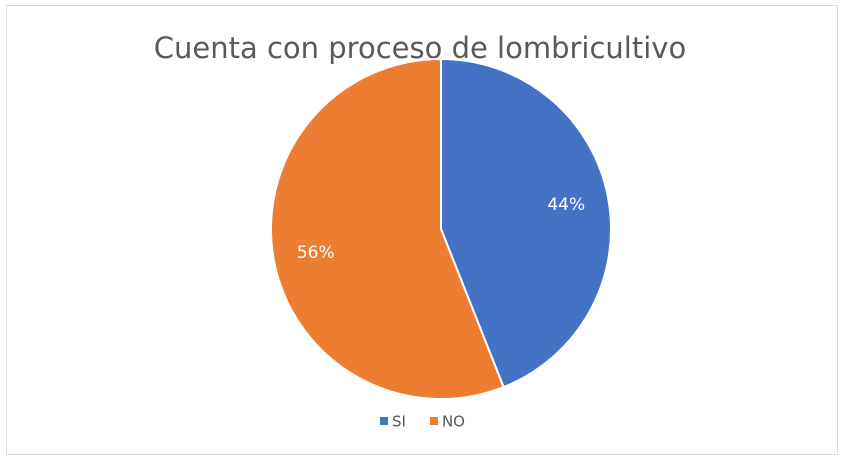 This screenshot has width=843, height=464. Describe the element at coordinates (453, 422) in the screenshot. I see `legend-label: NO` at that location.